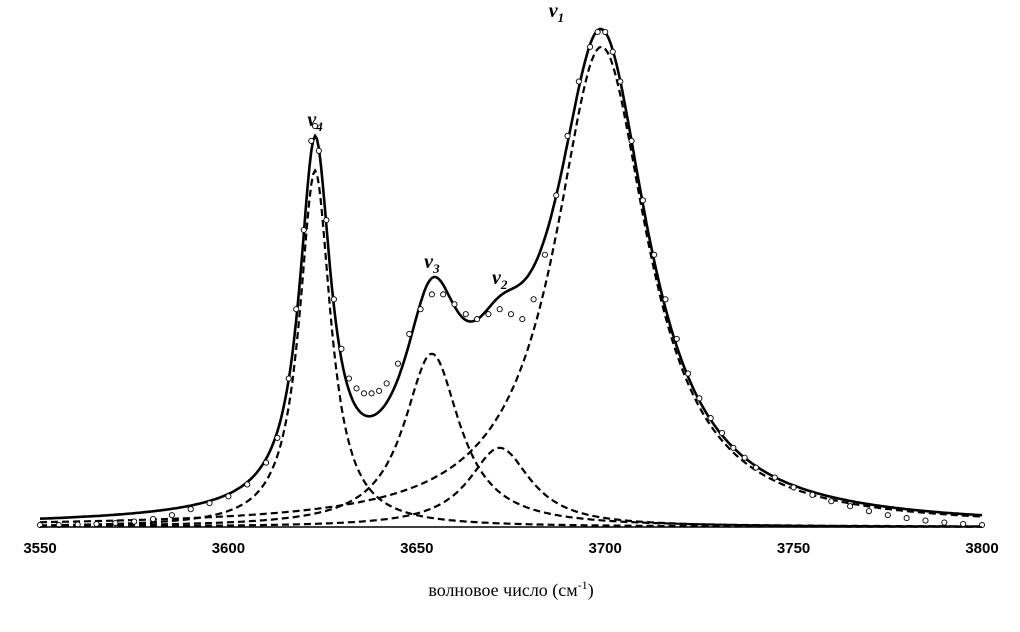 The image size is (1020, 632). Describe the element at coordinates (416, 548) in the screenshot. I see `x-tick-label: 3650` at that location.